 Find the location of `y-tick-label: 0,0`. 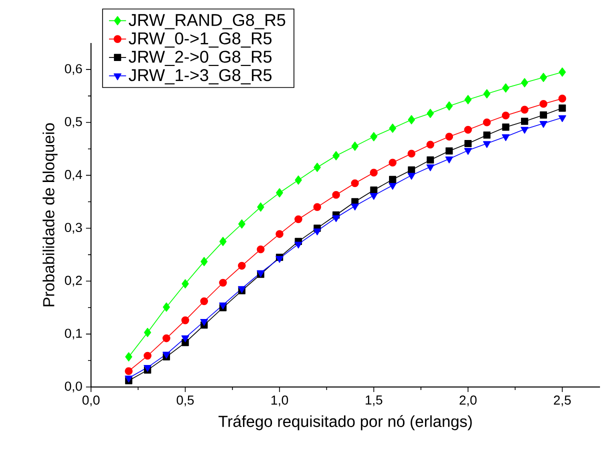

y-tick-label: 0,0 is located at coordinates (73, 387).